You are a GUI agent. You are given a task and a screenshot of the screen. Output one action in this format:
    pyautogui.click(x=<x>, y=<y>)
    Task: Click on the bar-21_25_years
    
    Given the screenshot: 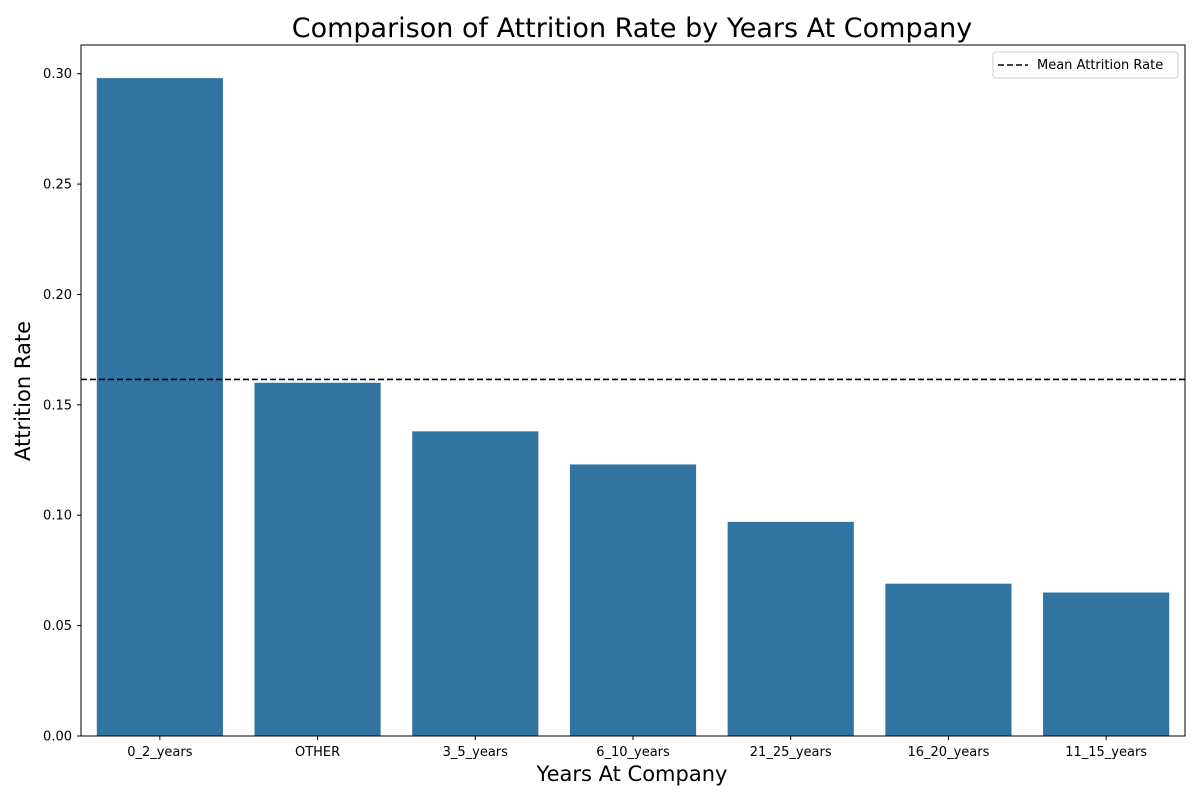 What is the action you would take?
    pyautogui.click(x=790, y=628)
    